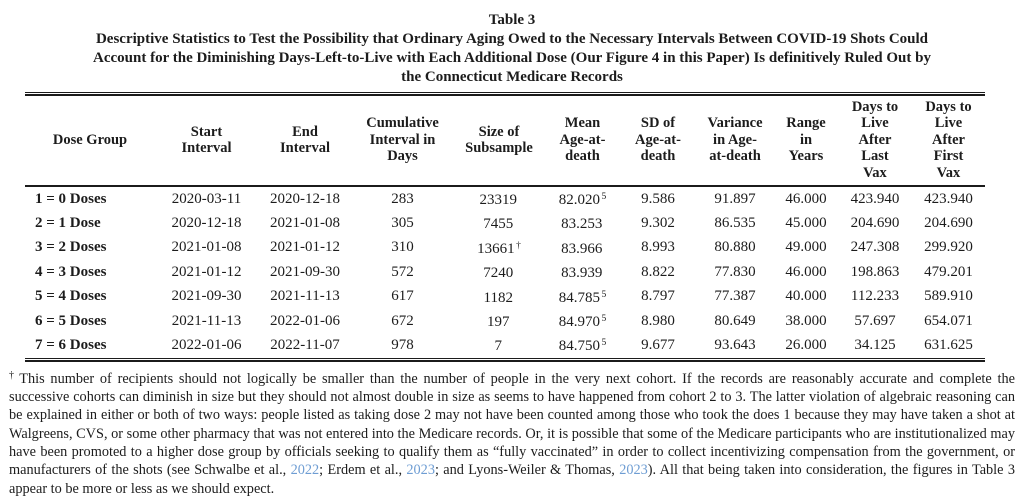 The height and width of the screenshot is (498, 1024). Describe the element at coordinates (505, 359) in the screenshot. I see `table-bottom-rule` at that location.